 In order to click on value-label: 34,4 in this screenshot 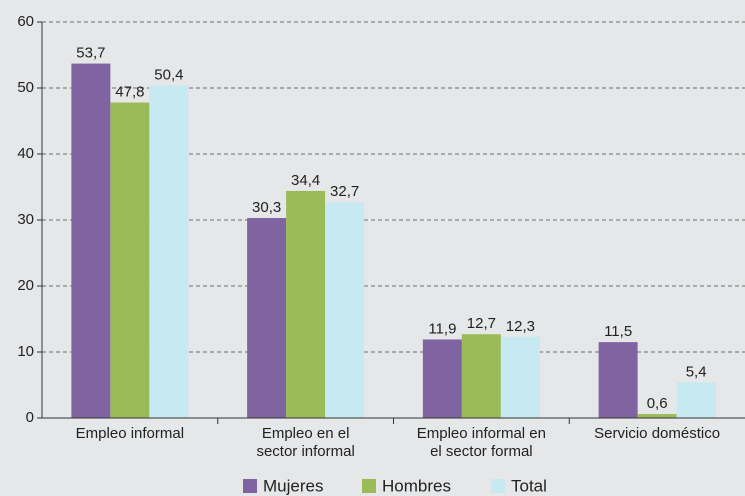, I will do `click(305, 180)`.